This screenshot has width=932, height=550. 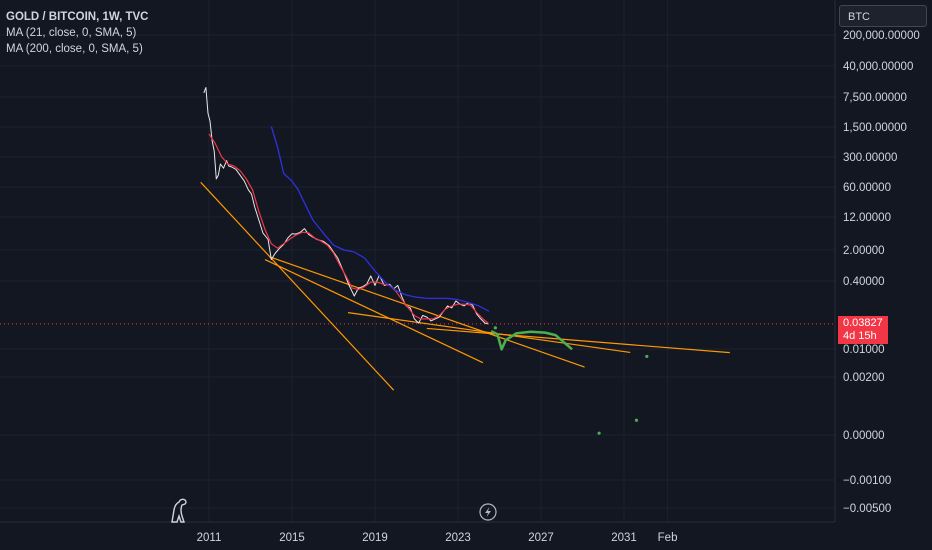 What do you see at coordinates (860, 336) in the screenshot?
I see `bar-countdown: 4d 15h` at bounding box center [860, 336].